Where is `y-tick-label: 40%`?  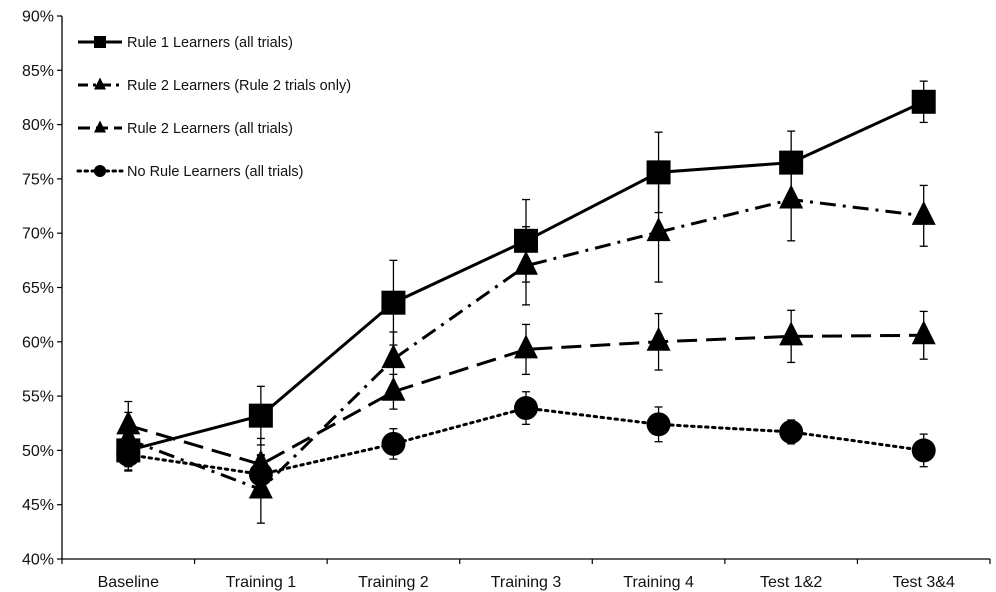 y-tick-label: 40% is located at coordinates (38, 560).